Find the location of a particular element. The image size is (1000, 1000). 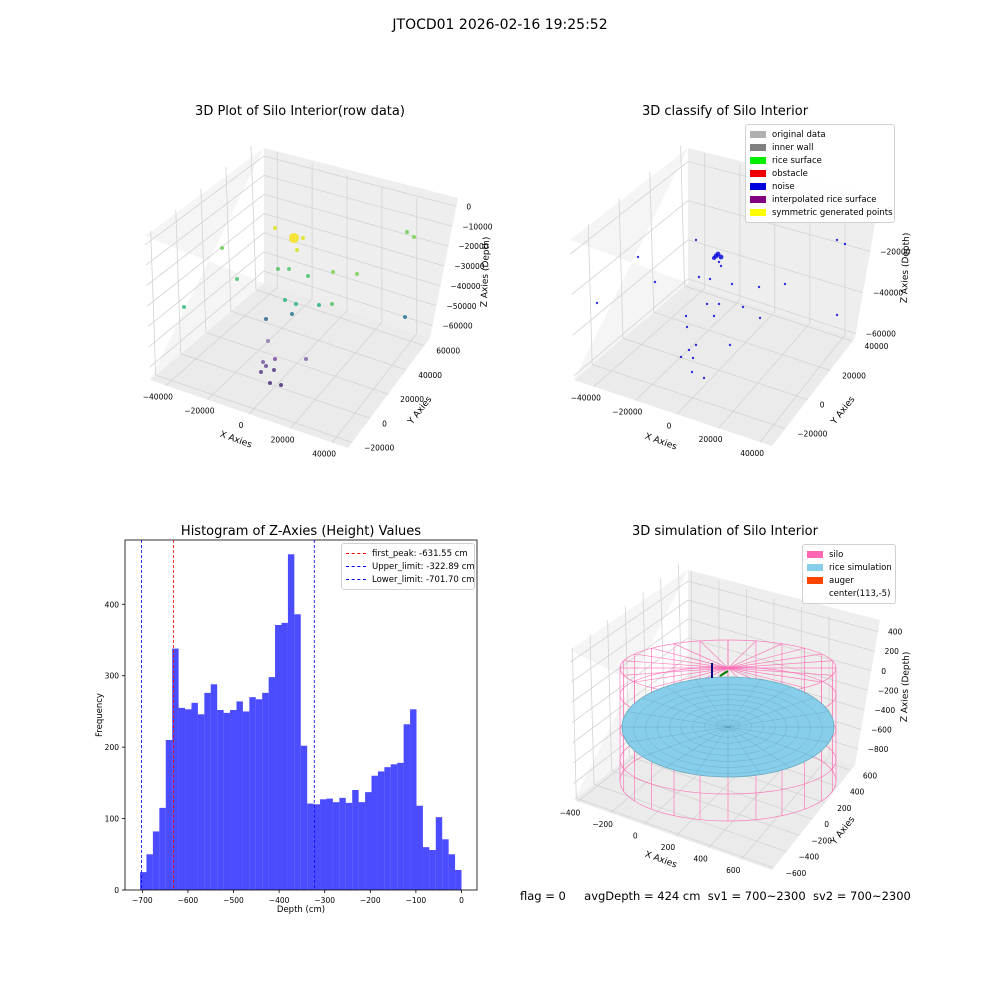

x-tick-label: 200 is located at coordinates (668, 847).